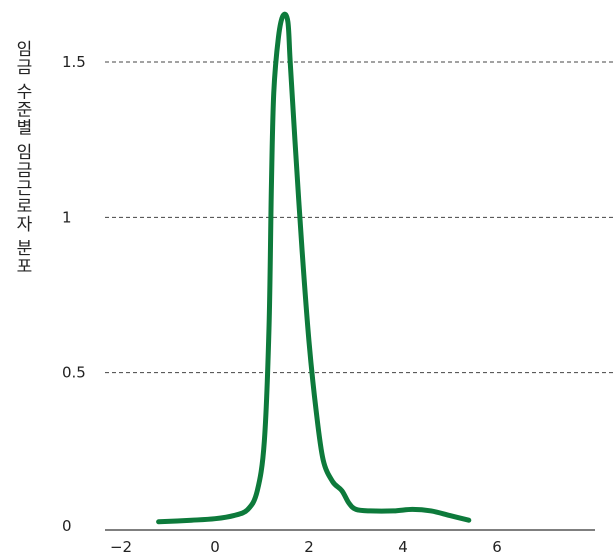  I want to click on y-tick-label: 0.5, so click(74, 373).